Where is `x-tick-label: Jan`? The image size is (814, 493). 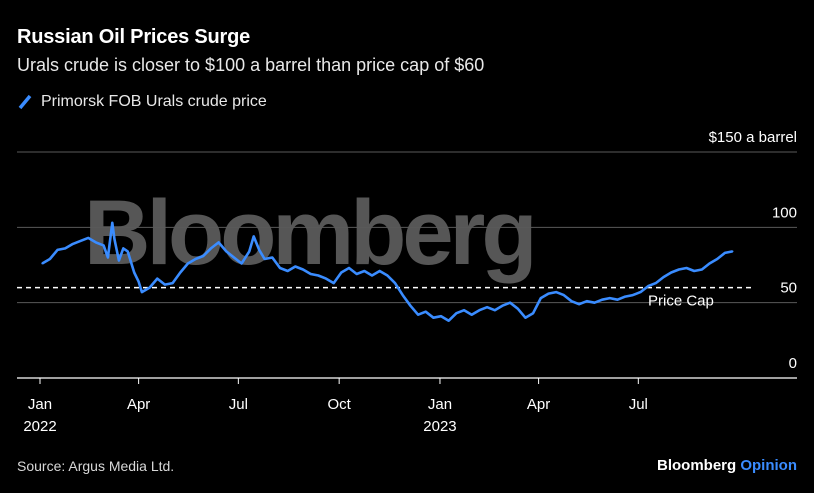 x-tick-label: Jan is located at coordinates (440, 404).